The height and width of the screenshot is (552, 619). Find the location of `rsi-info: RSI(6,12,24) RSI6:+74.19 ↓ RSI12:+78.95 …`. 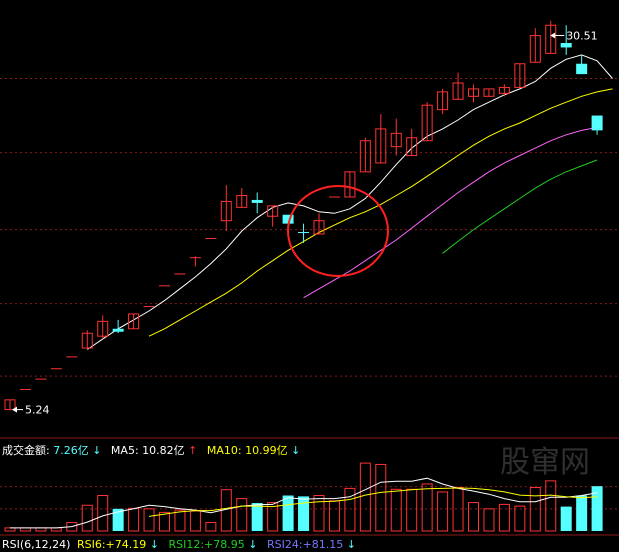

rsi-info: RSI(6,12,24) RSI6:+74.19 ↓ RSI12:+78.95 … is located at coordinates (179, 544).